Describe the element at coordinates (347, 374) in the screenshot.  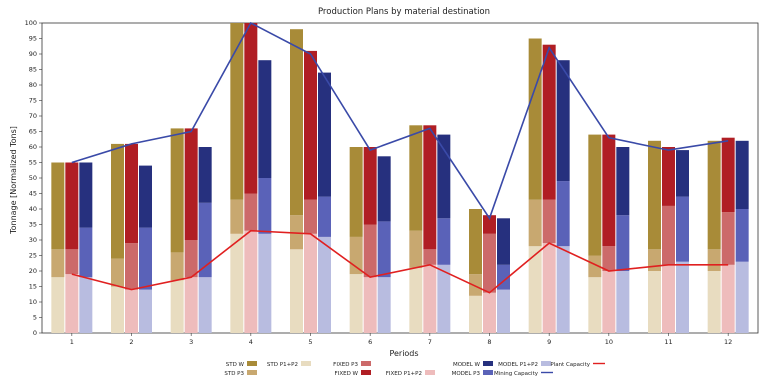
I see `legend-label-fixed-w: FIXED W` at that location.